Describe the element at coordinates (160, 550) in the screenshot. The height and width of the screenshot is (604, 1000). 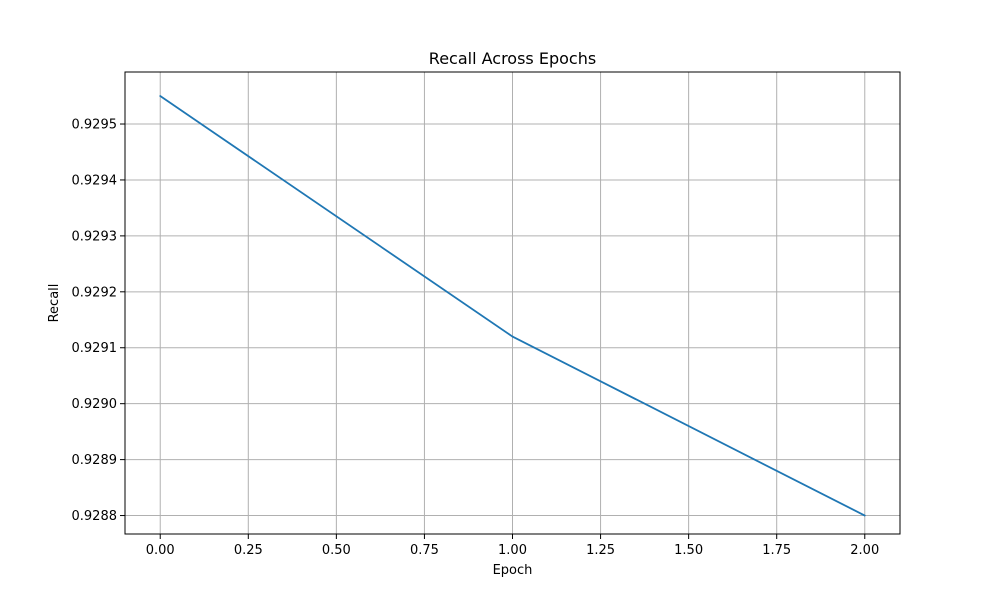
I see `x-tick-label: 0.00` at that location.